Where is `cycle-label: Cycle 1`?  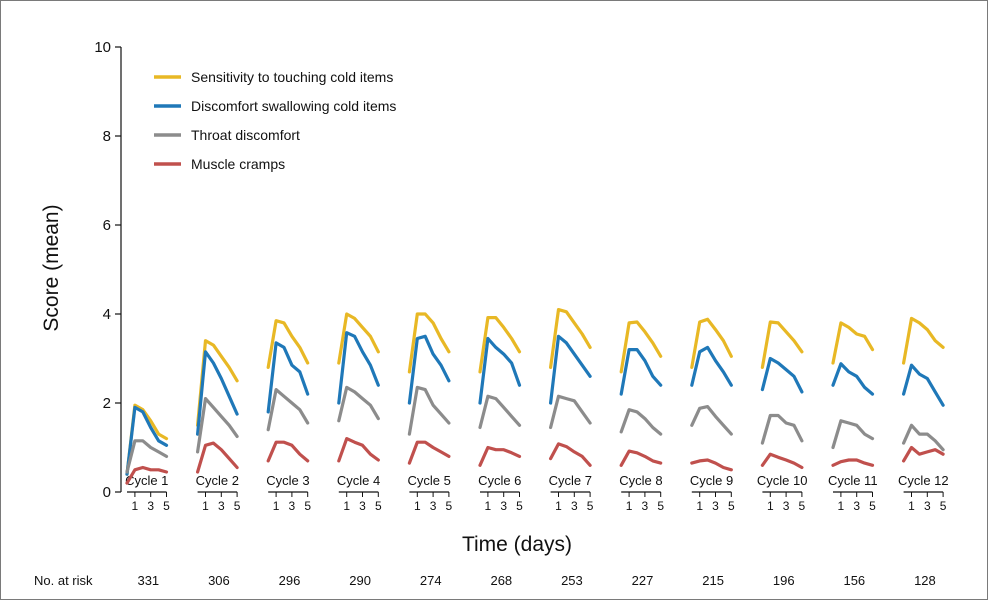 cycle-label: Cycle 1 is located at coordinates (146, 480).